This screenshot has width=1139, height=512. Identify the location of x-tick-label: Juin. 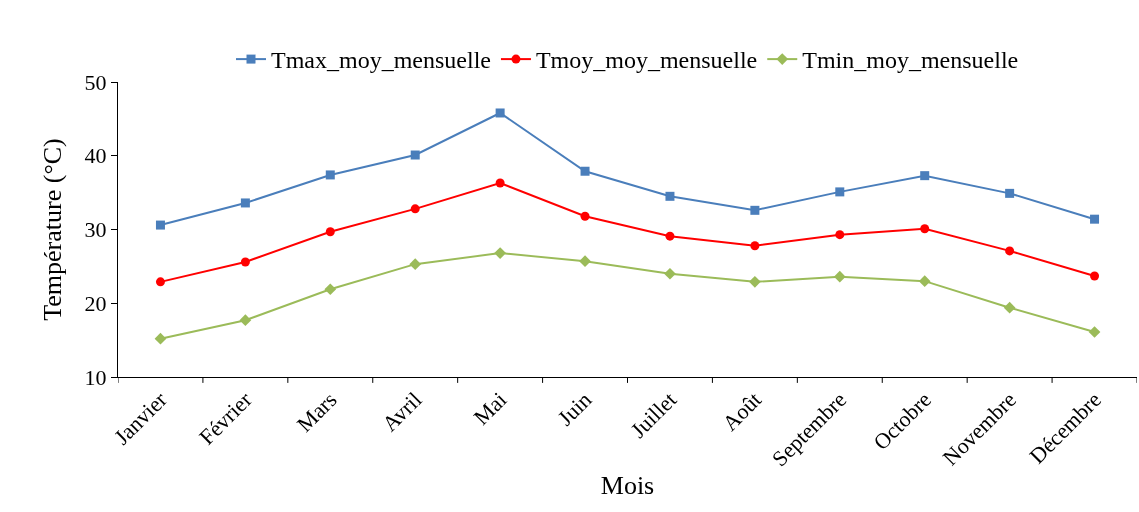
(574, 409).